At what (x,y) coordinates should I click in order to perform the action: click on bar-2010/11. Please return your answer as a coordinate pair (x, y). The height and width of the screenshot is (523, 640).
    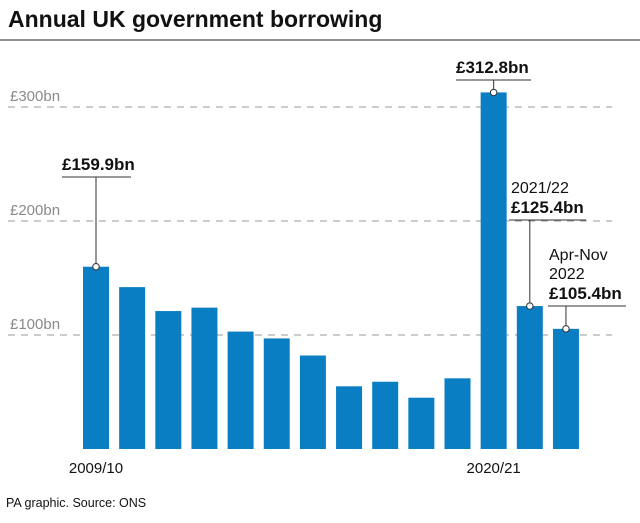
    Looking at the image, I should click on (132, 368).